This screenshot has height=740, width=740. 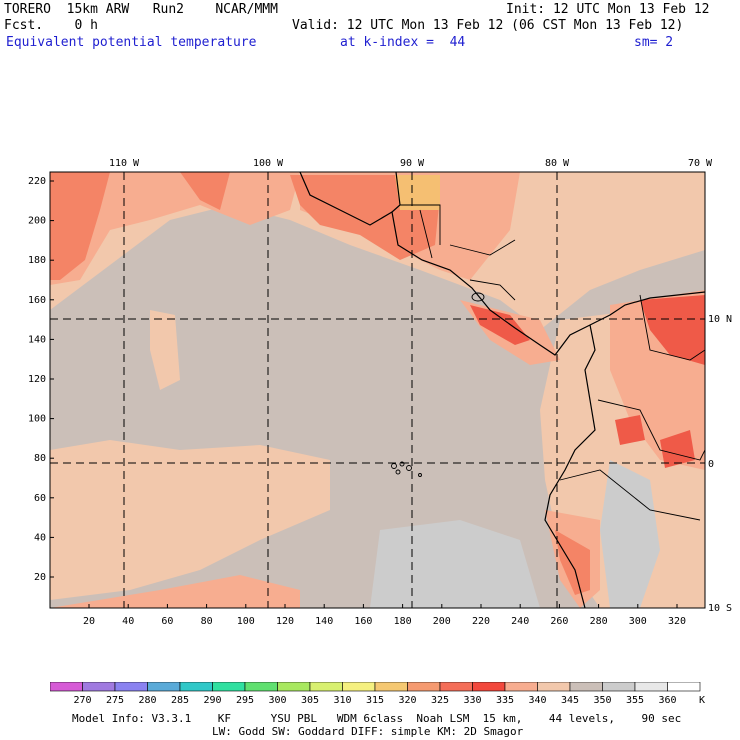 What do you see at coordinates (310, 699) in the screenshot?
I see `legend-value: 305` at bounding box center [310, 699].